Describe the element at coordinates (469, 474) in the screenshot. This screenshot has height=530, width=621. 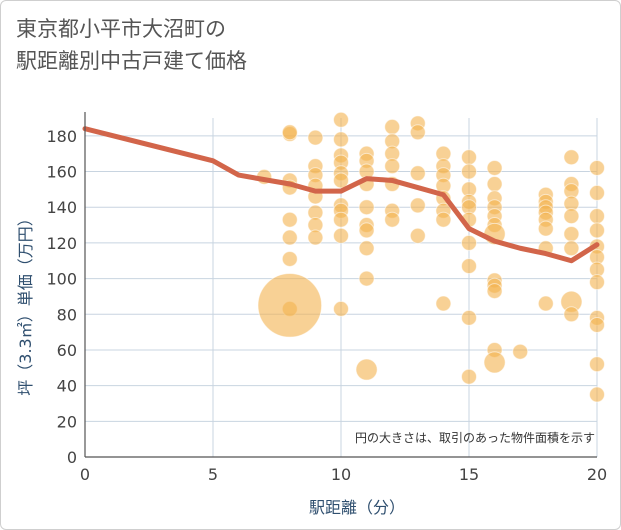
I see `x-tick-label-15: 15` at that location.